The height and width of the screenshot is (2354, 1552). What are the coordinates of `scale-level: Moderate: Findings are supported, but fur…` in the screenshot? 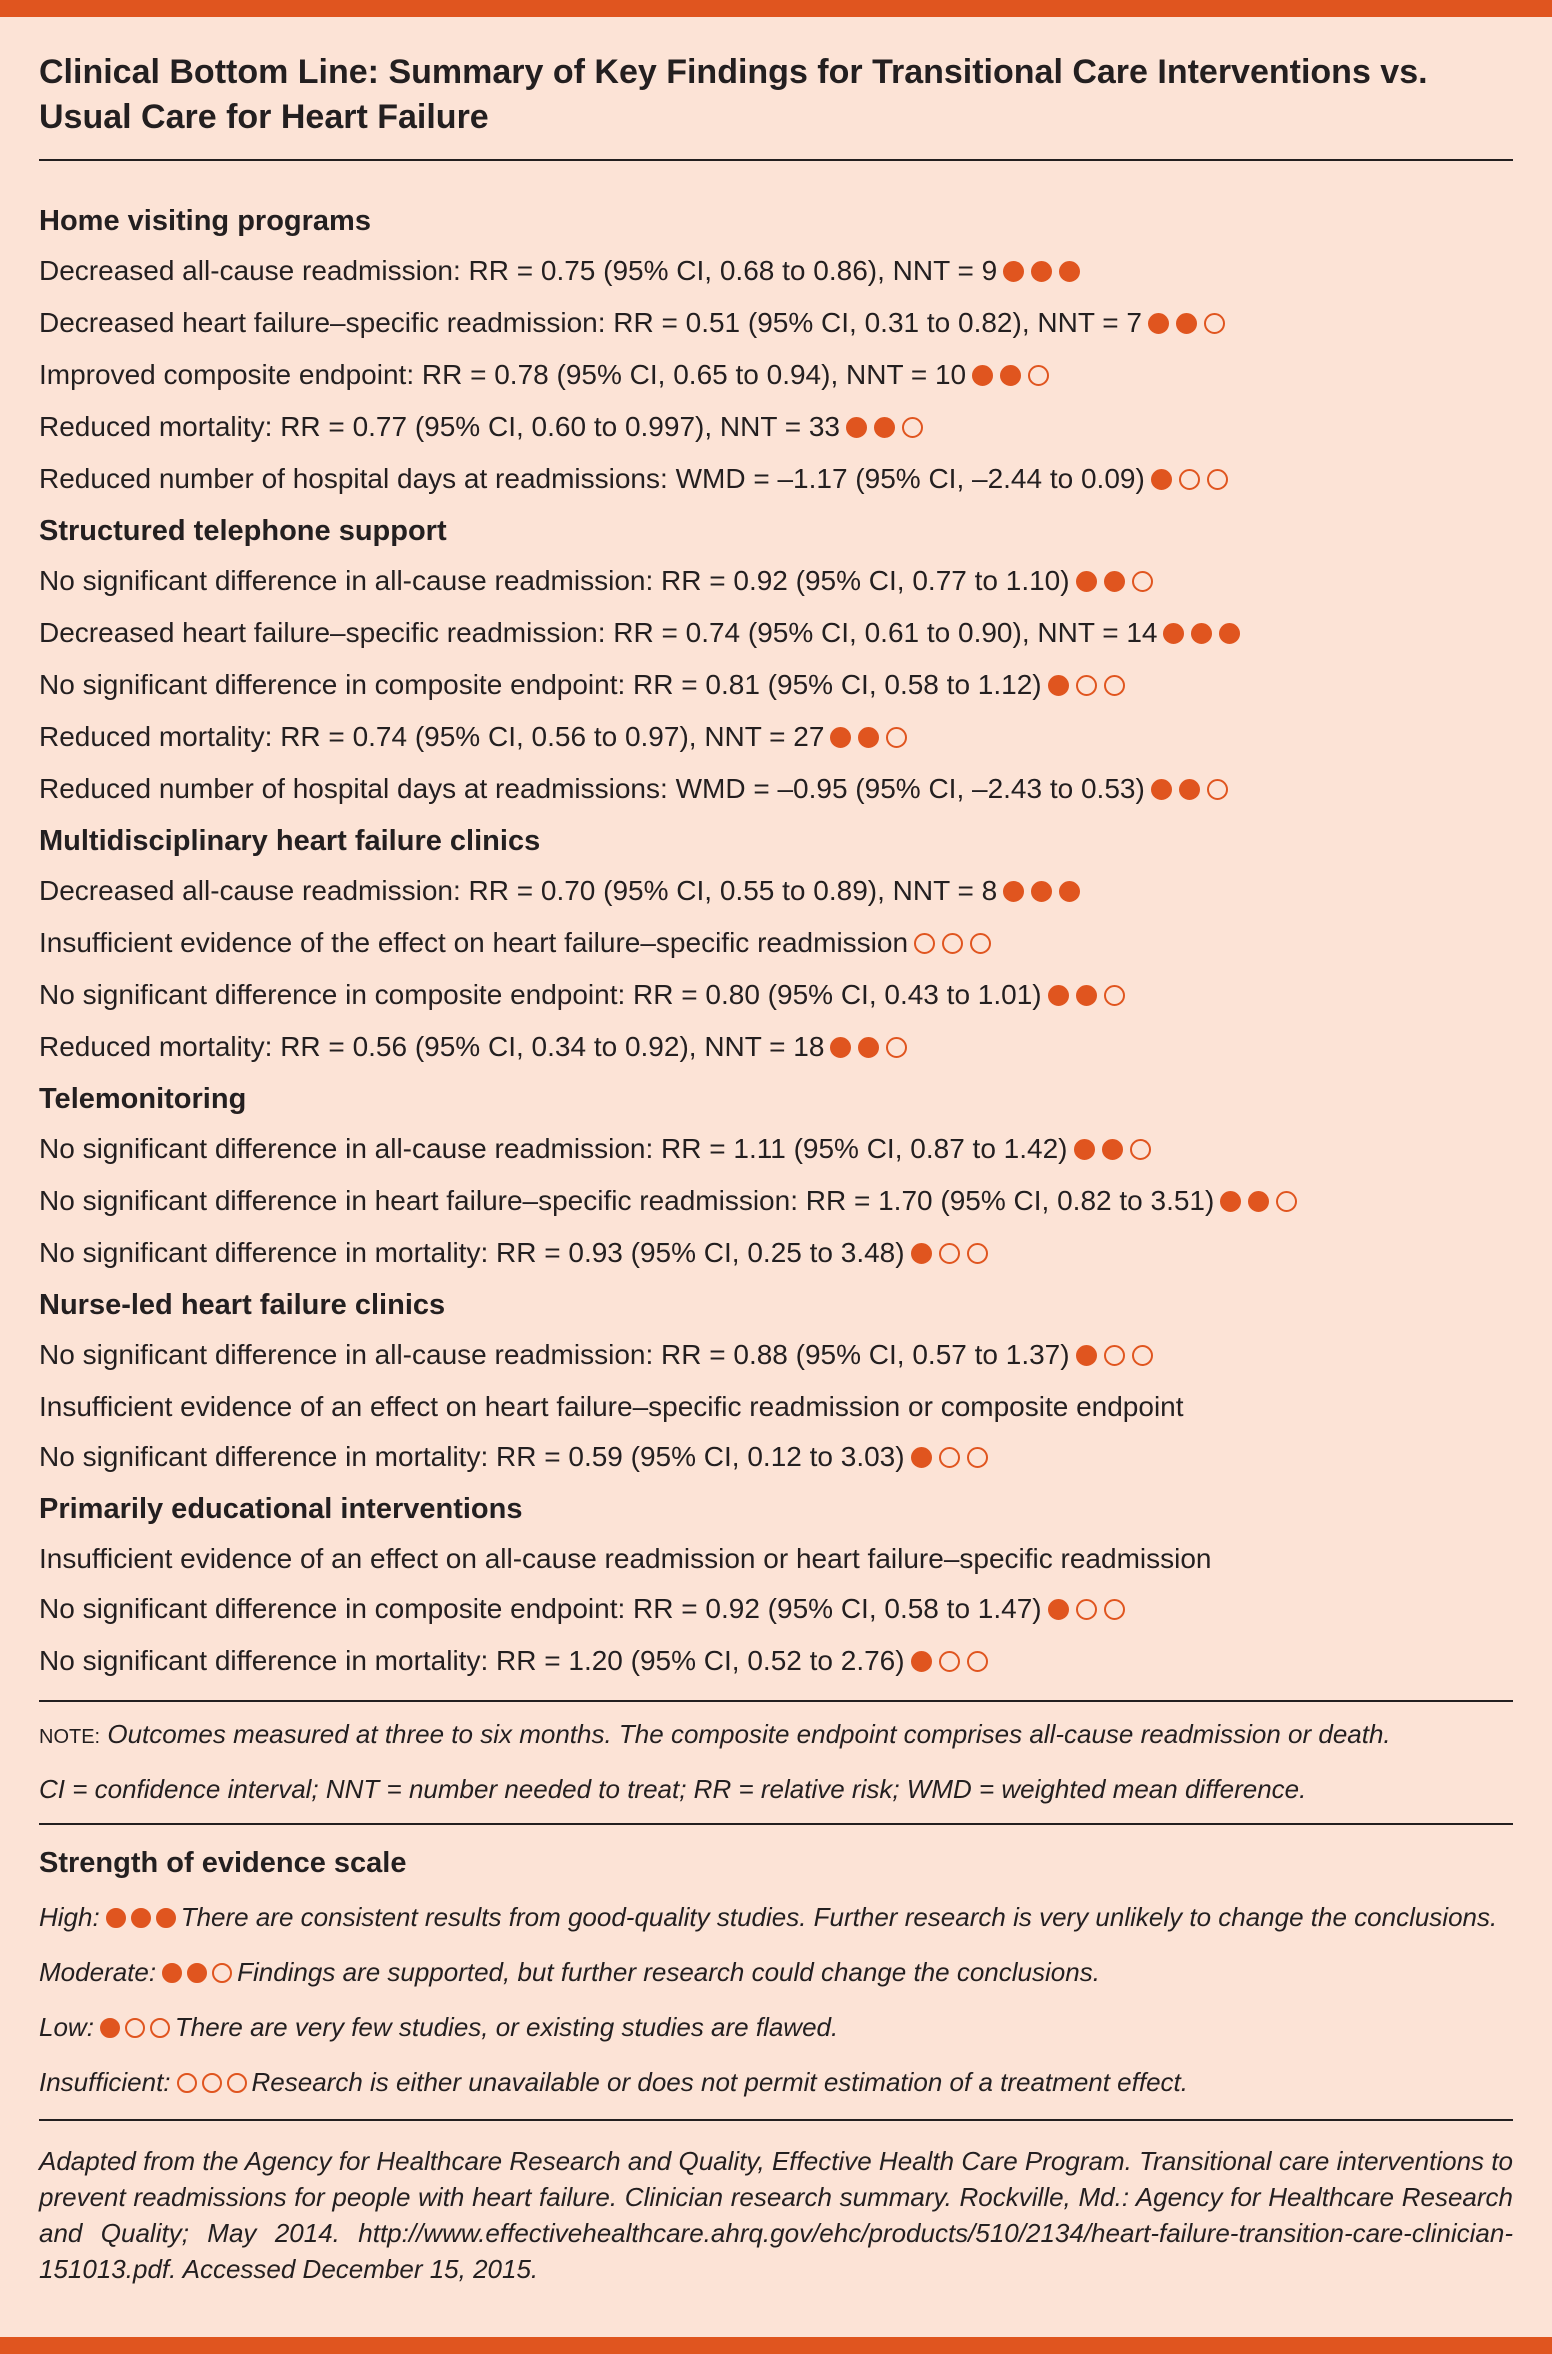 It's located at (776, 1973).